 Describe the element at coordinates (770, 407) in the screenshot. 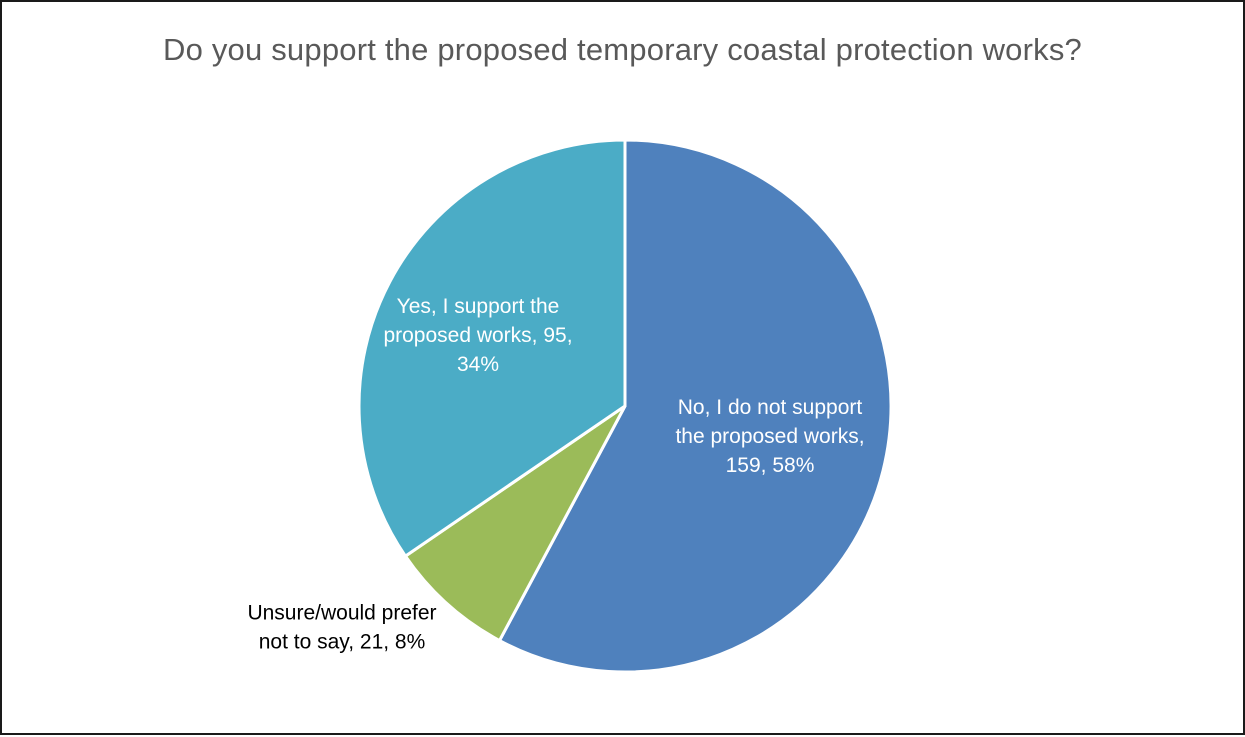

I see `data-label-line: No, I do not support` at that location.